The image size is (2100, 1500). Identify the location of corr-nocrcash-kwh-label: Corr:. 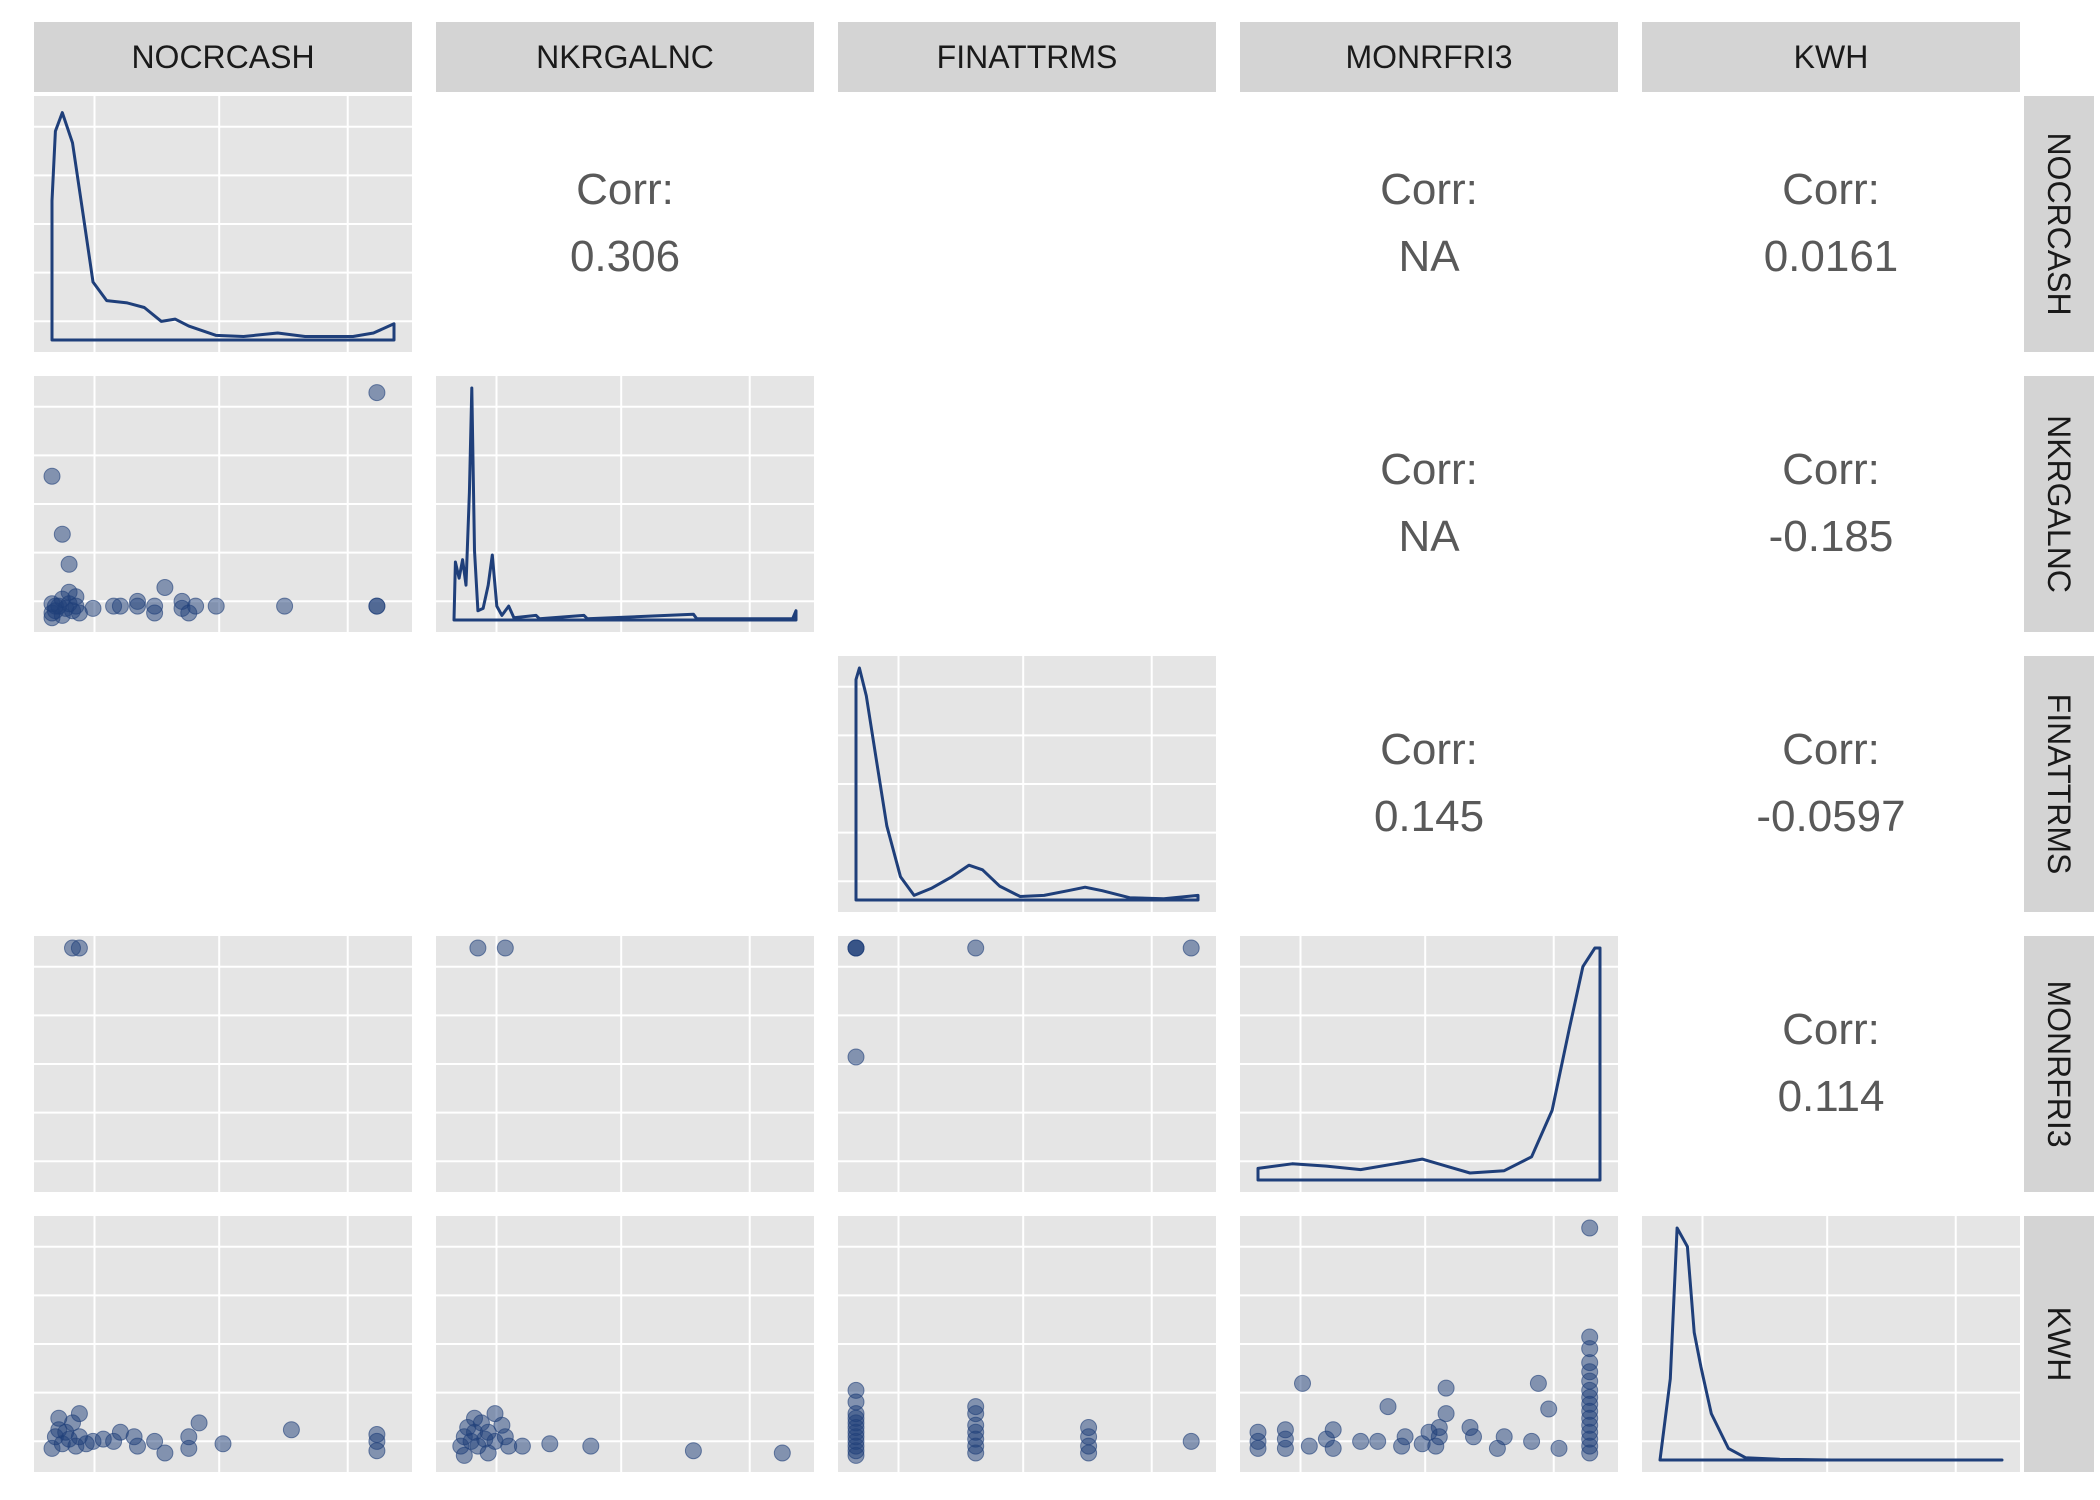
(1831, 189).